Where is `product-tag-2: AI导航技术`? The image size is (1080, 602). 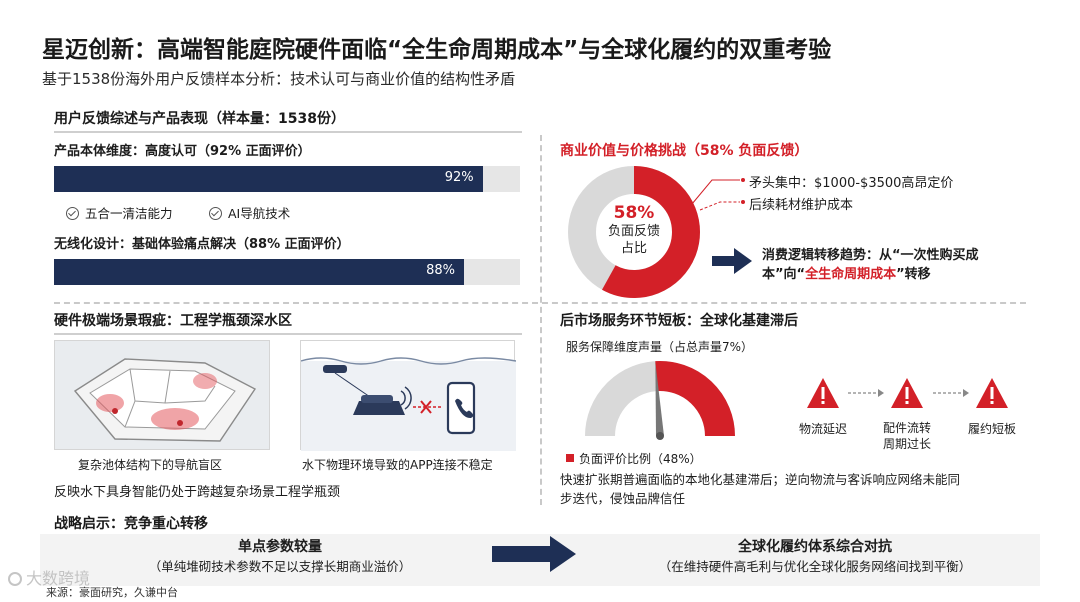 product-tag-2: AI导航技术 is located at coordinates (249, 212).